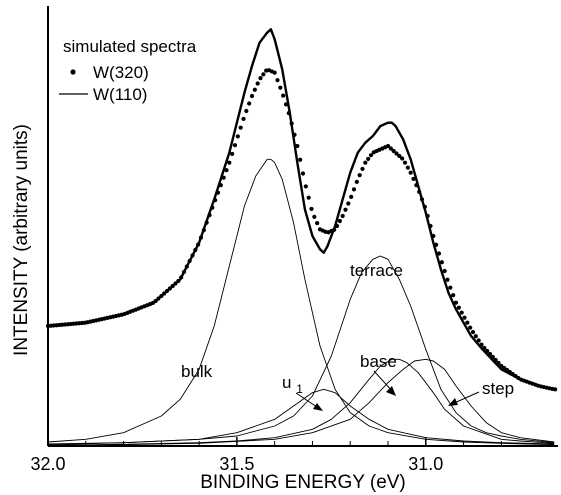 The width and height of the screenshot is (561, 495). Describe the element at coordinates (378, 361) in the screenshot. I see `annotation-base: base` at that location.